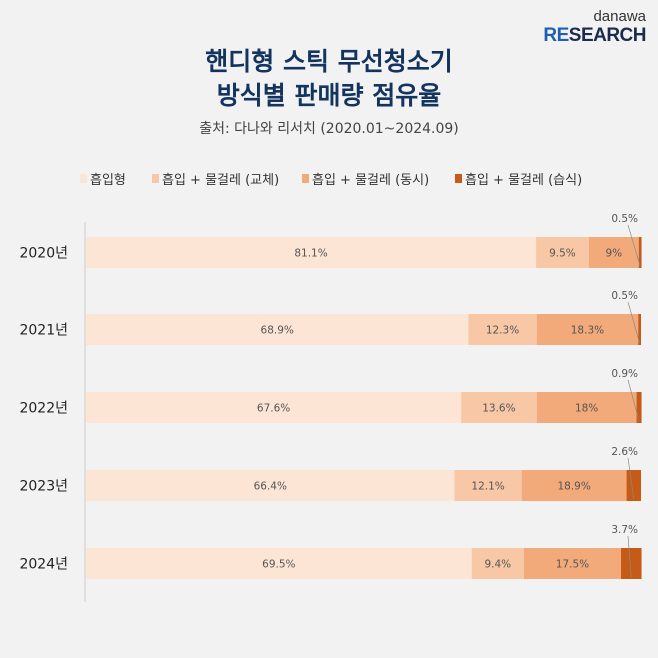  What do you see at coordinates (43, 565) in the screenshot?
I see `category-label-4: 2024년` at bounding box center [43, 565].